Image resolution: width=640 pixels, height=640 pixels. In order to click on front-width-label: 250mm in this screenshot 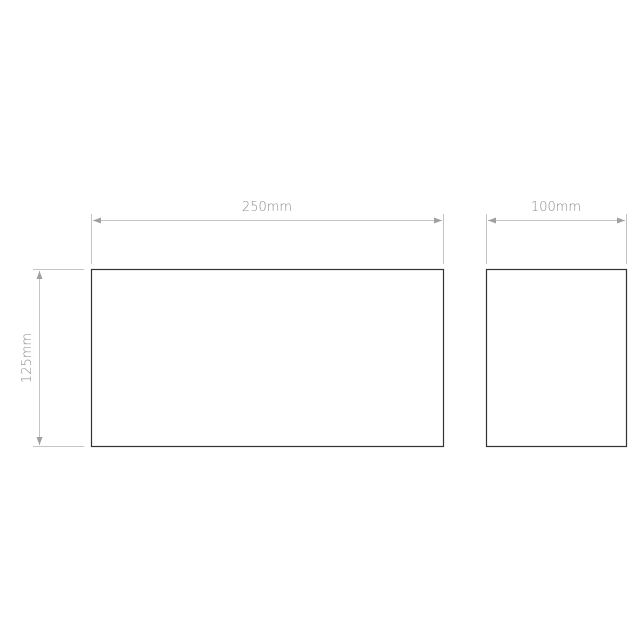, I will do `click(267, 207)`.